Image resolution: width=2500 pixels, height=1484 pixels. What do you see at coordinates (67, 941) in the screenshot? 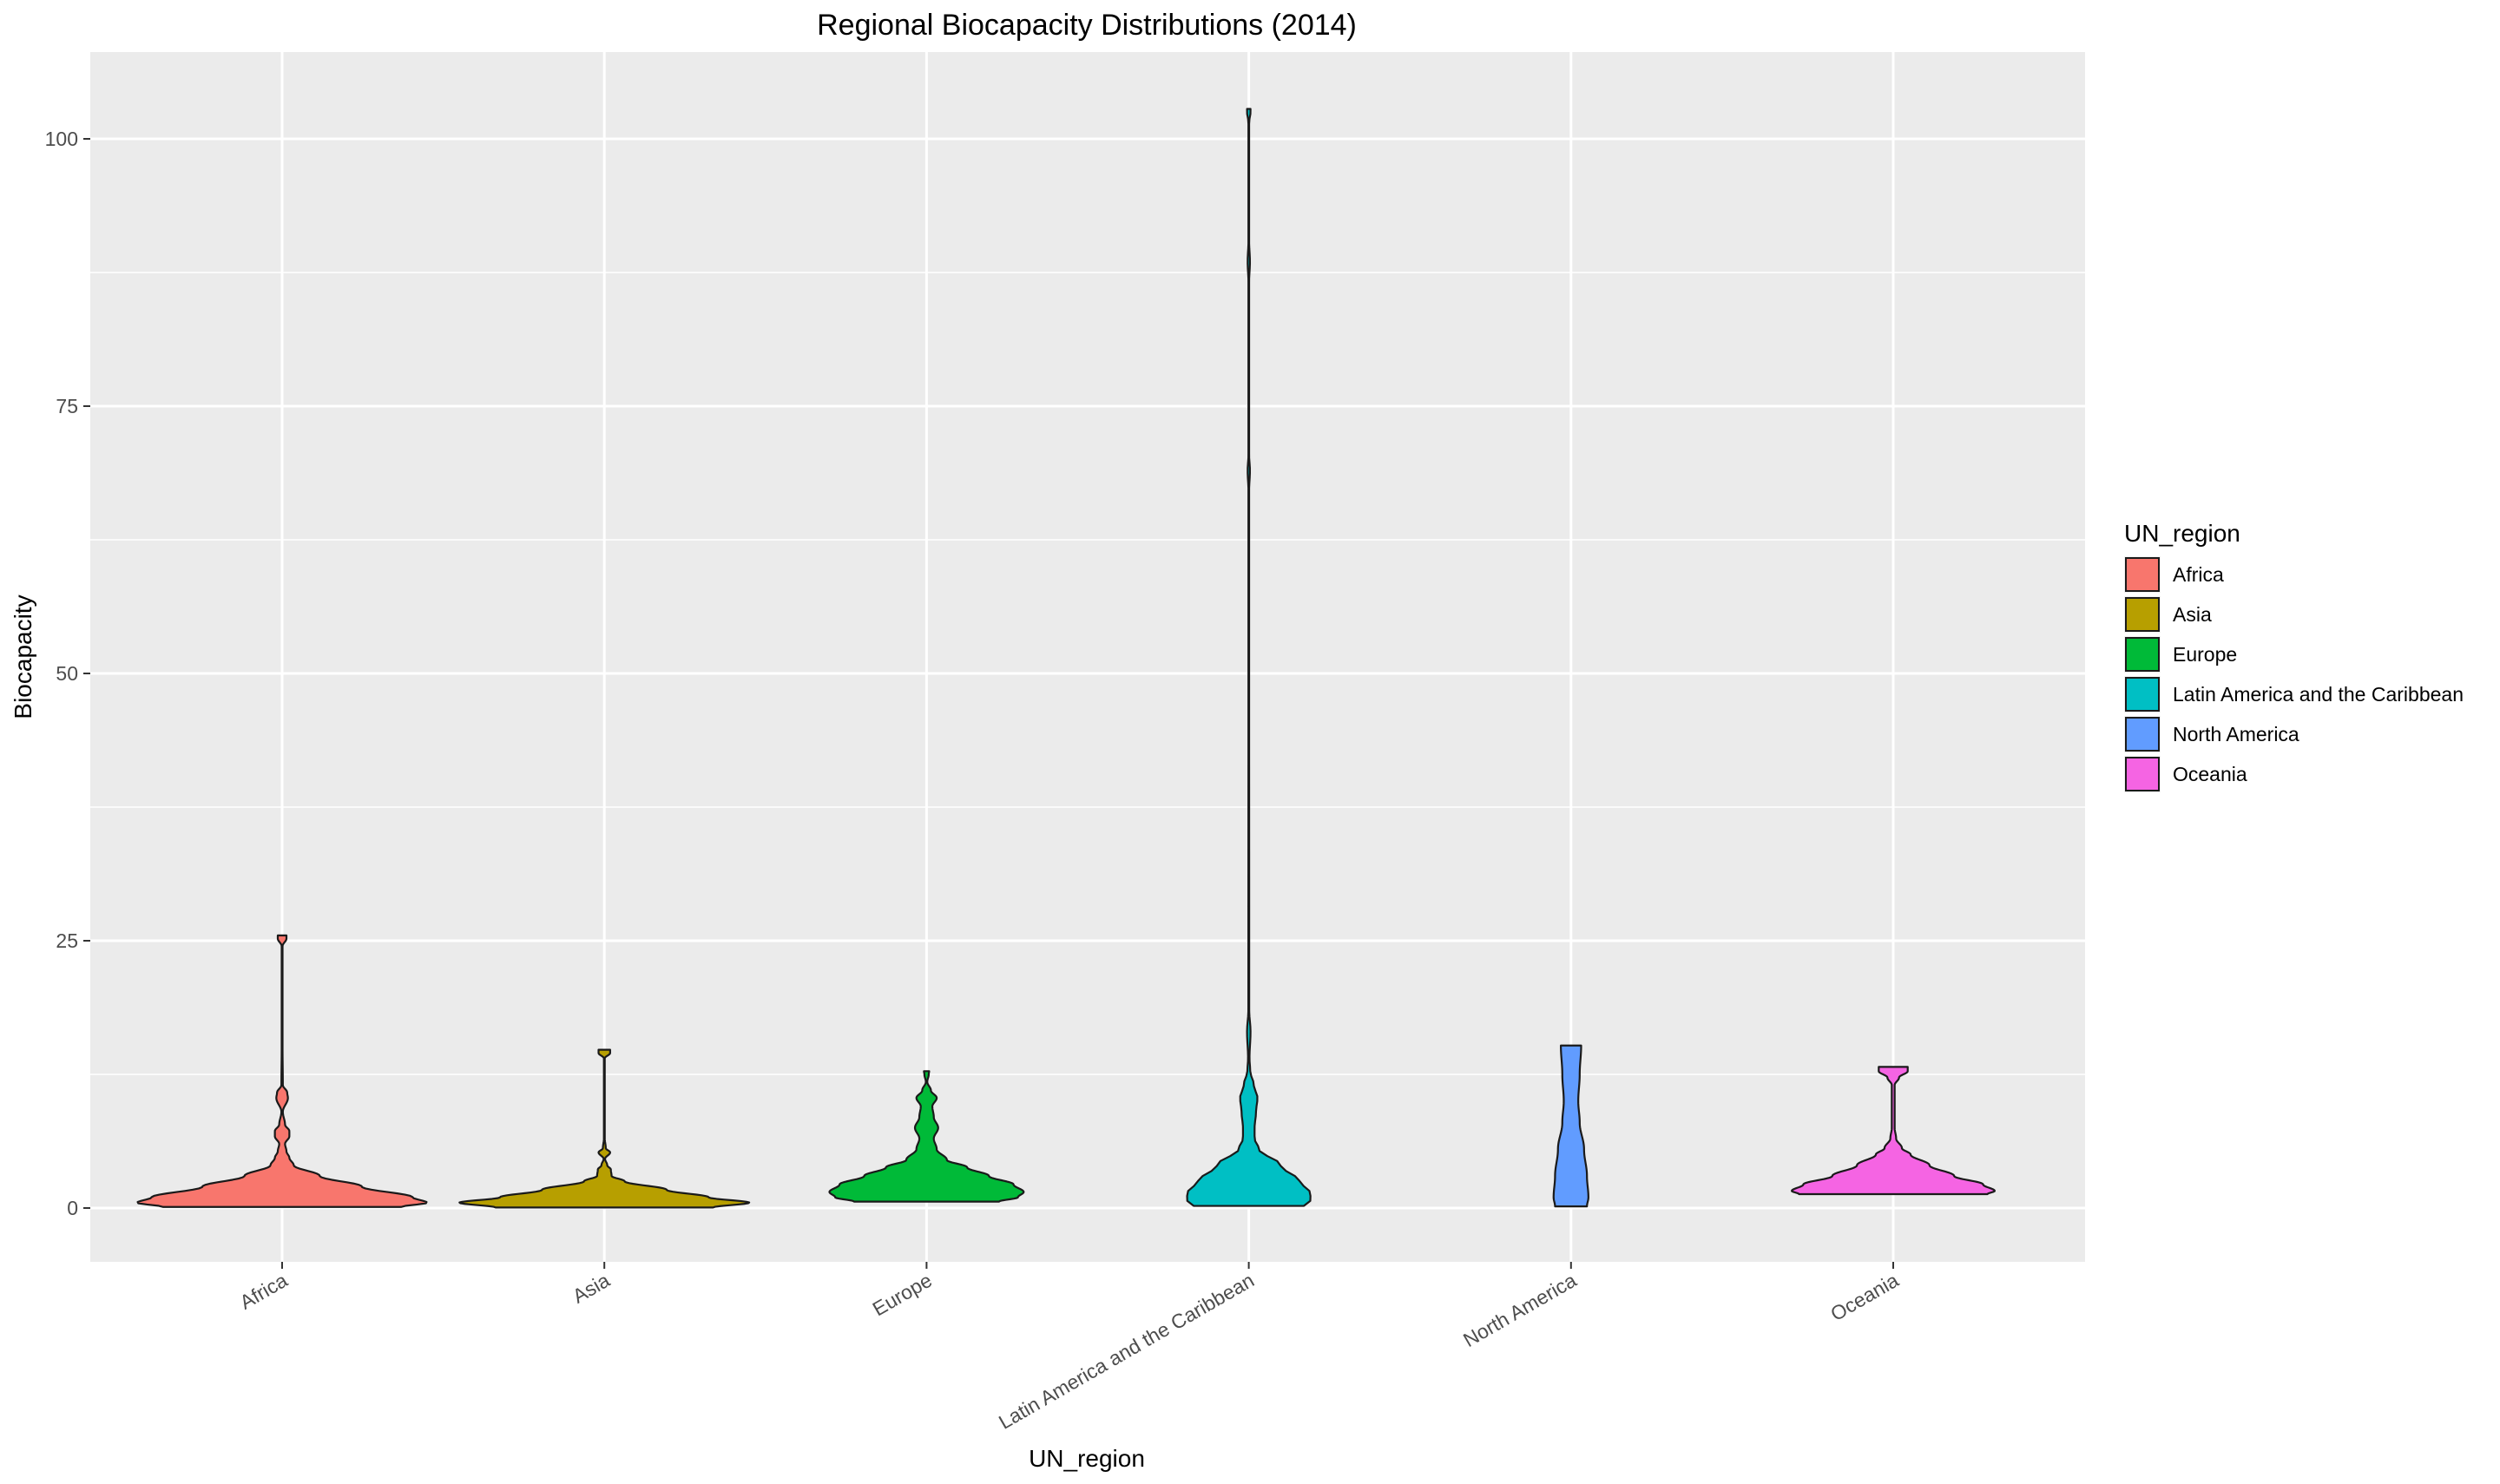
I see `y-tick-label: 25` at bounding box center [67, 941].